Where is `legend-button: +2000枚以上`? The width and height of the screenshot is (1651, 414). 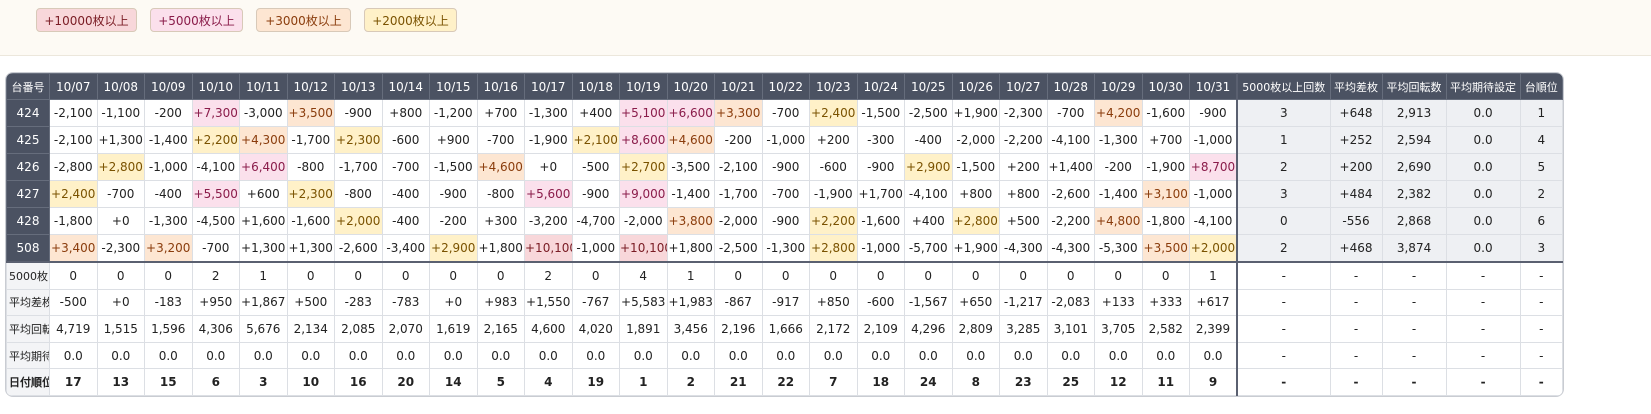
legend-button: +2000枚以上 is located at coordinates (410, 20).